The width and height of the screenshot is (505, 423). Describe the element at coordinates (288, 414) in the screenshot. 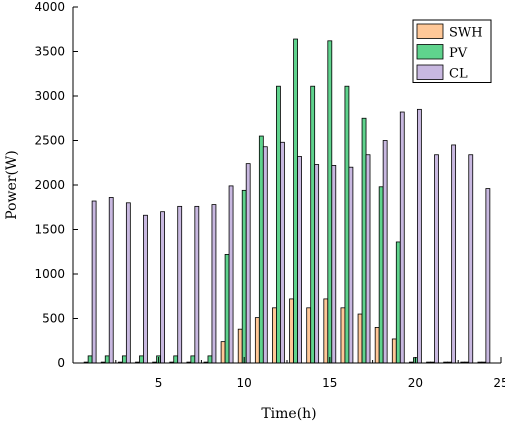

I see `x-axis-title: Time(h)` at that location.